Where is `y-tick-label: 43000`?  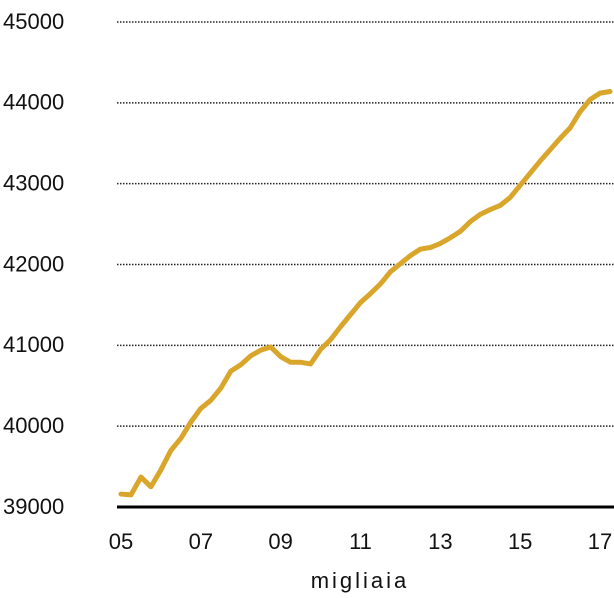
y-tick-label: 43000 is located at coordinates (33, 182).